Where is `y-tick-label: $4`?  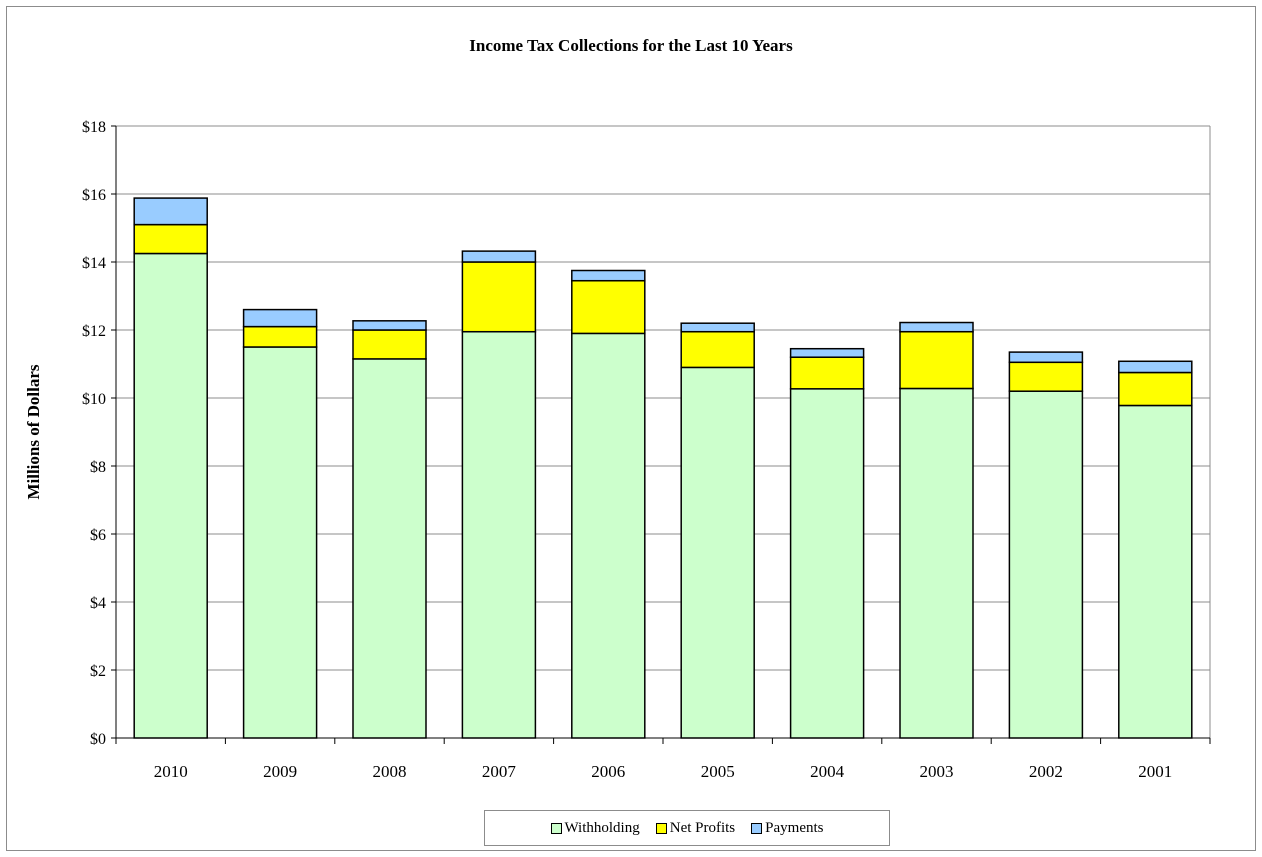 y-tick-label: $4 is located at coordinates (98, 603).